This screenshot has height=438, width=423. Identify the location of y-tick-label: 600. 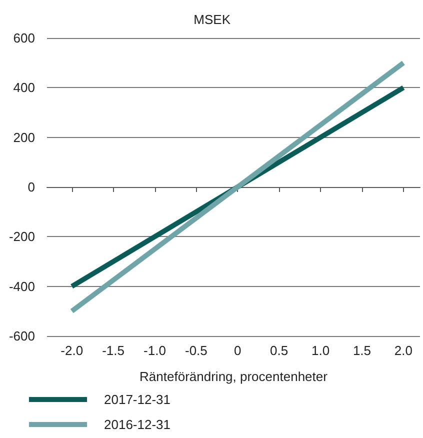
(24, 38).